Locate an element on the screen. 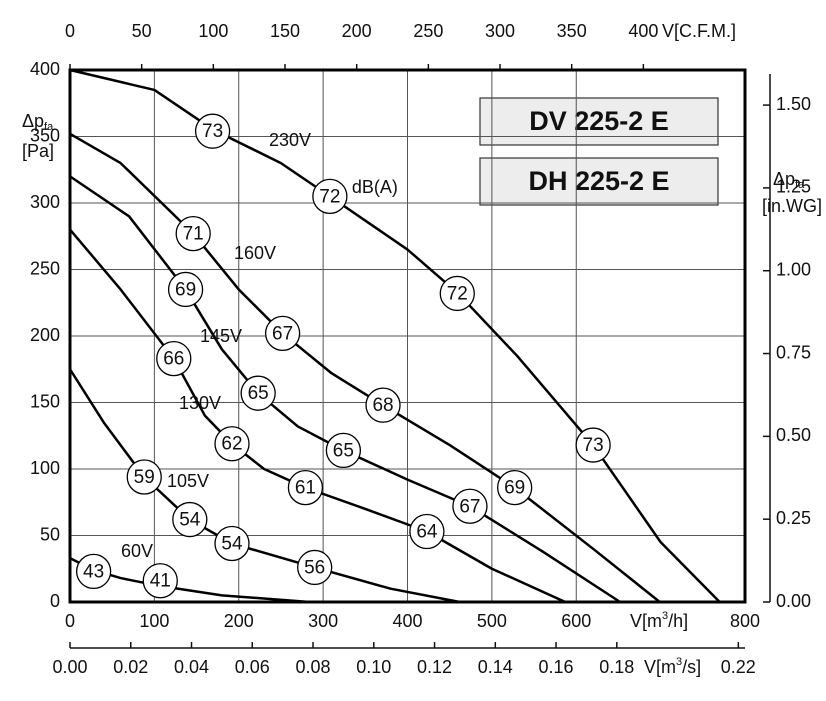 The width and height of the screenshot is (826, 701). x-tick-label: 200 is located at coordinates (239, 621).